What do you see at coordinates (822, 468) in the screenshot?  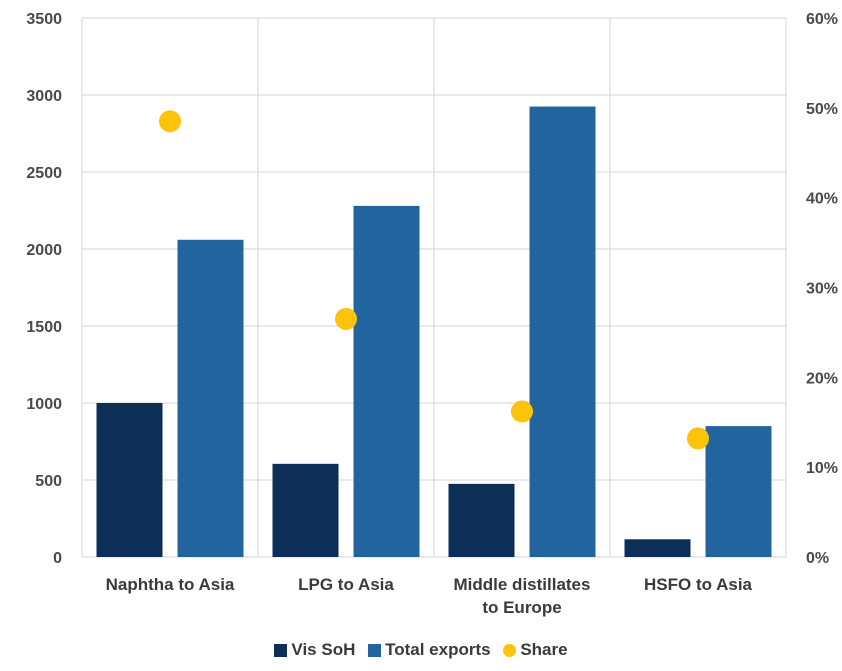 I see `y-right-tick-label: 10%` at bounding box center [822, 468].